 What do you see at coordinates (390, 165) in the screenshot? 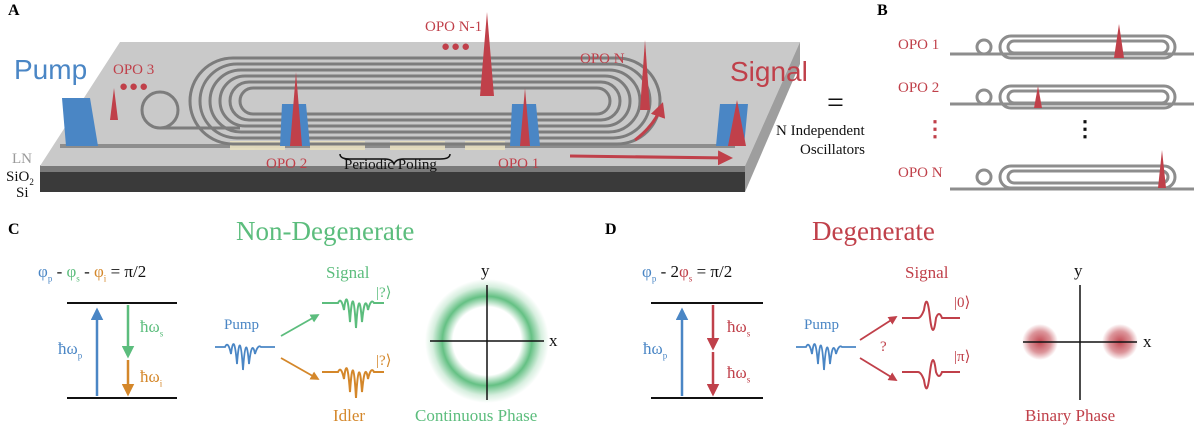
I see `periodic-poling-label: Periodic Poling` at bounding box center [390, 165].